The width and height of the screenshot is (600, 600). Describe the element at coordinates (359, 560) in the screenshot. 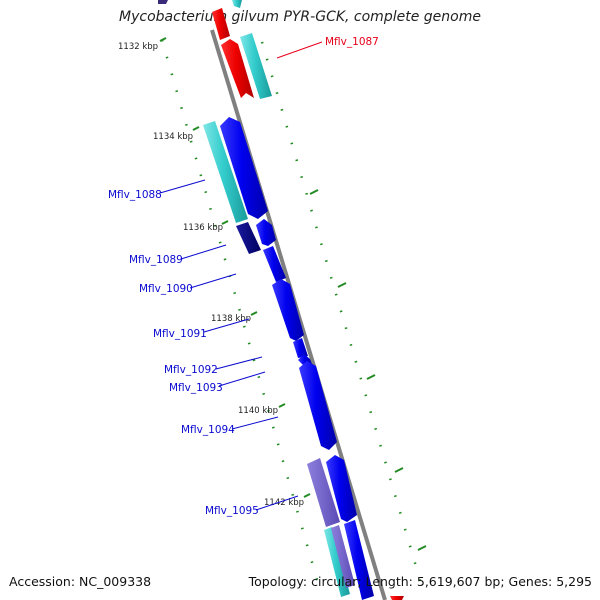

I see `gene-fragment-lower-blue` at that location.